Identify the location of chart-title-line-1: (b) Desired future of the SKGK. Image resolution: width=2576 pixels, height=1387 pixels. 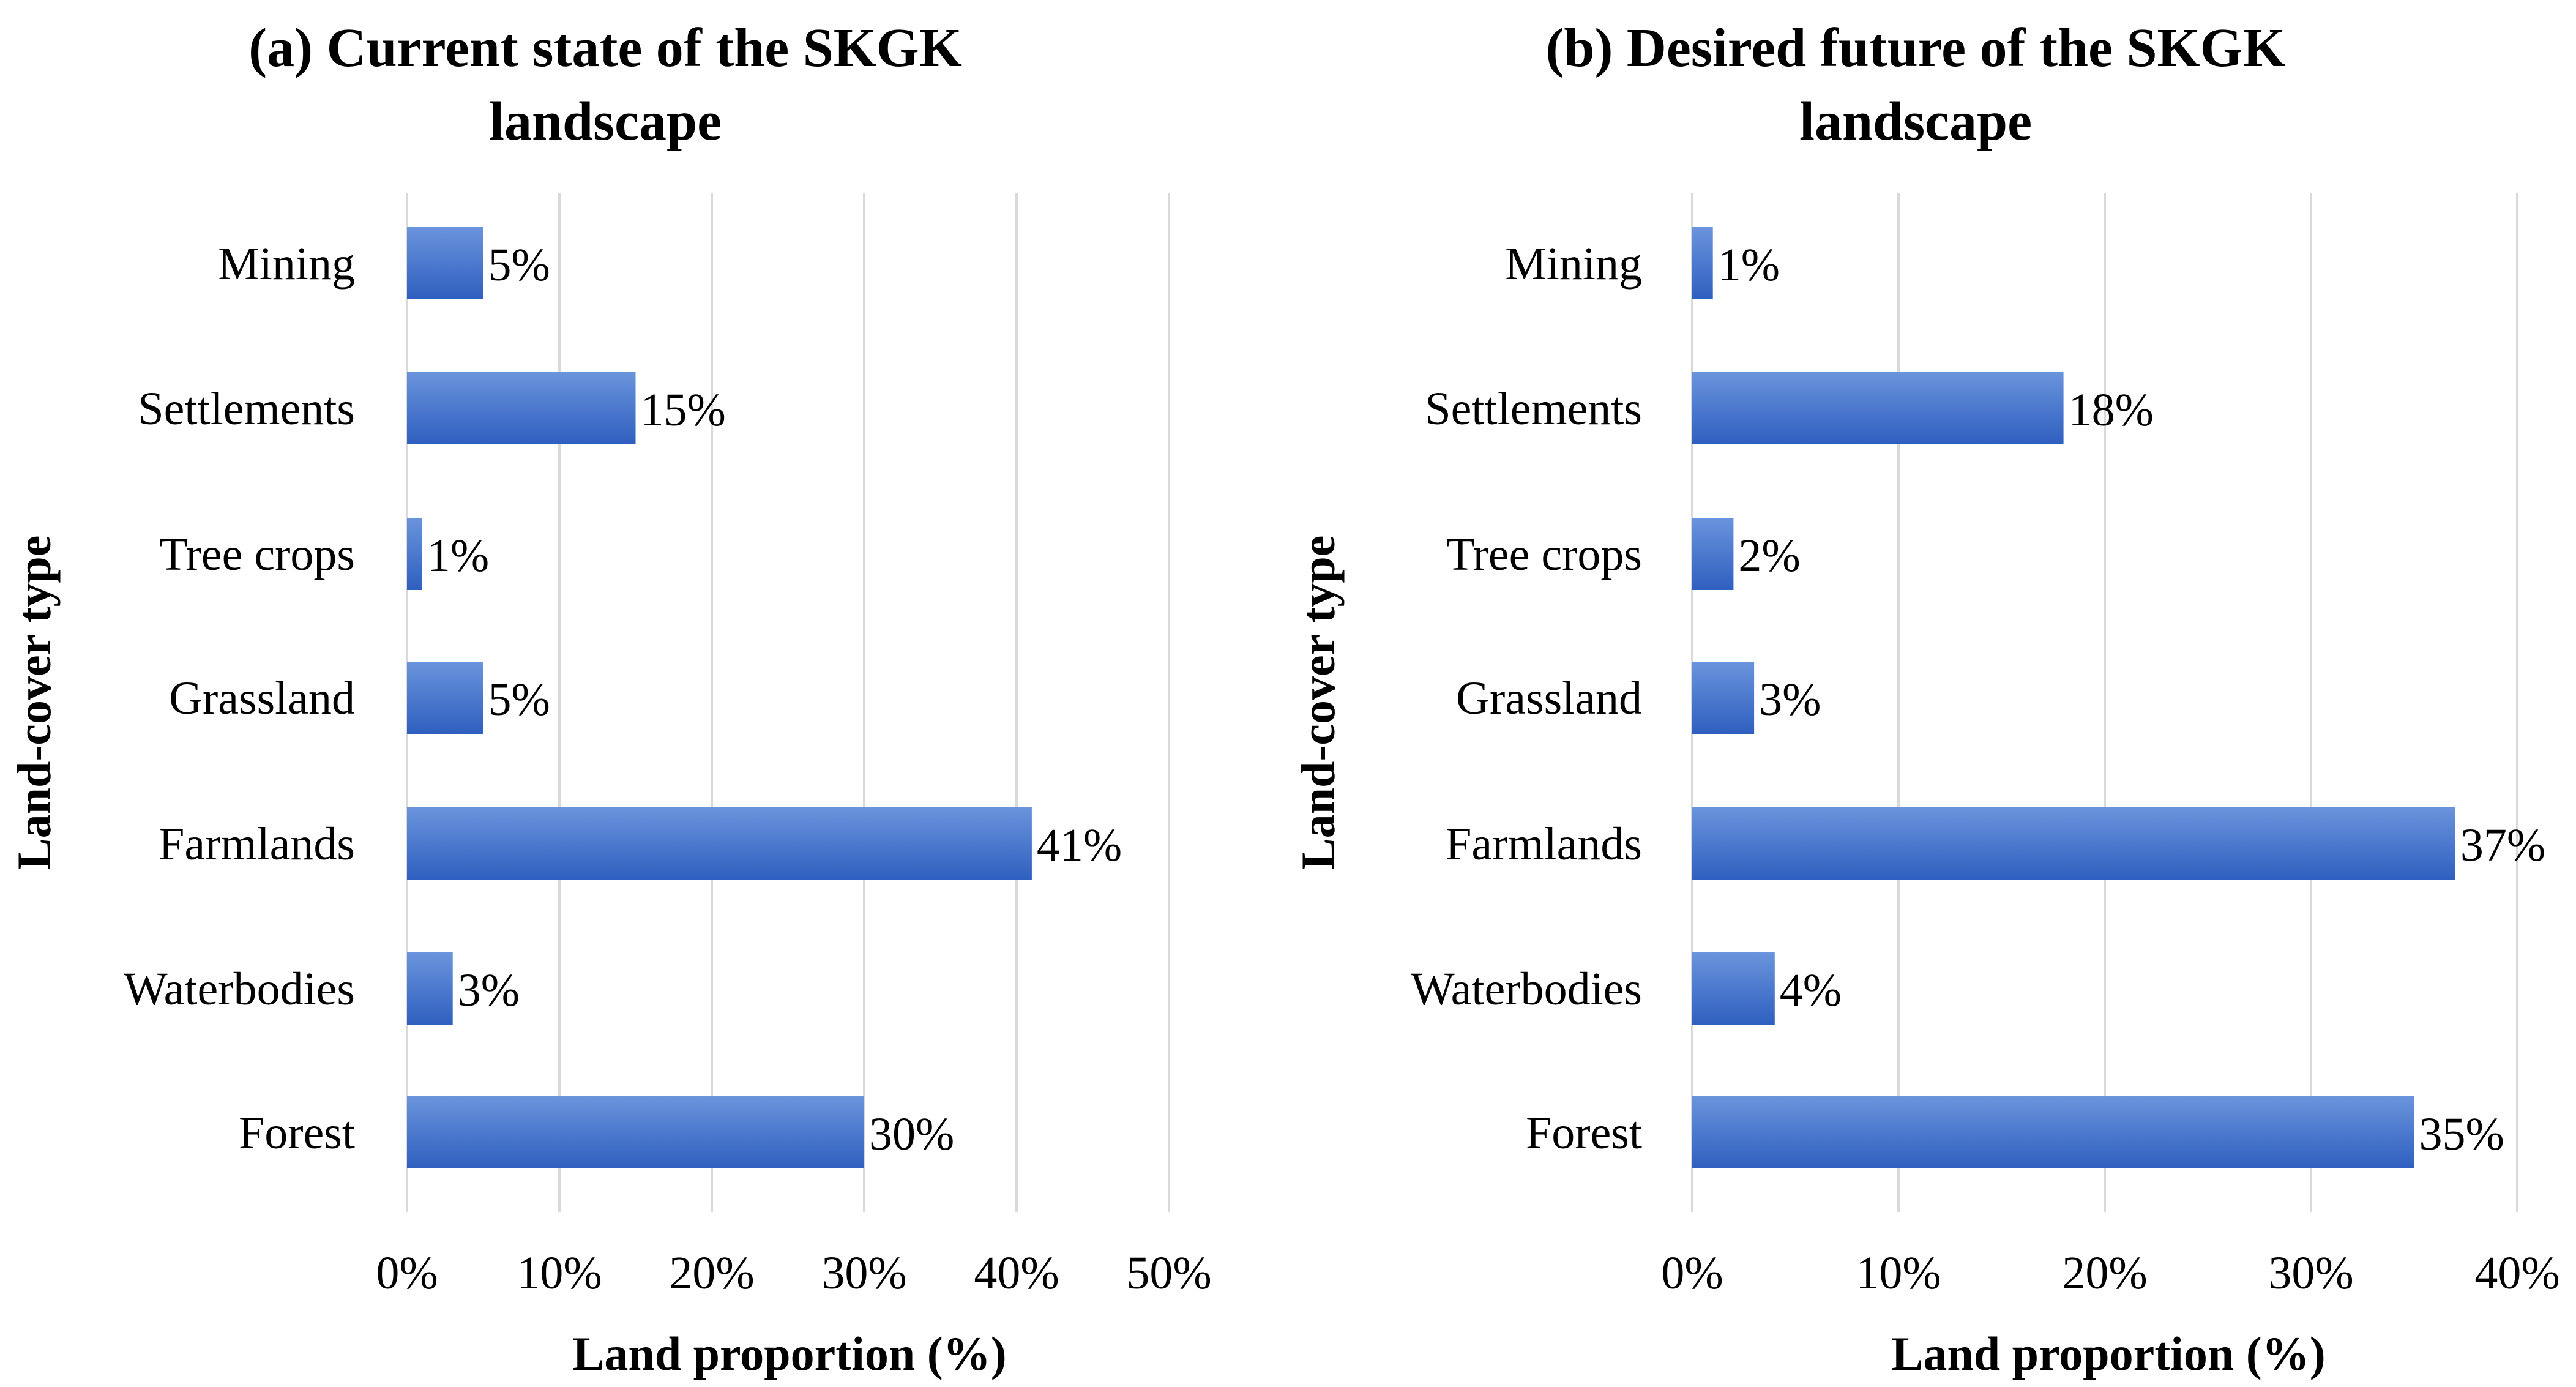
(1915, 48).